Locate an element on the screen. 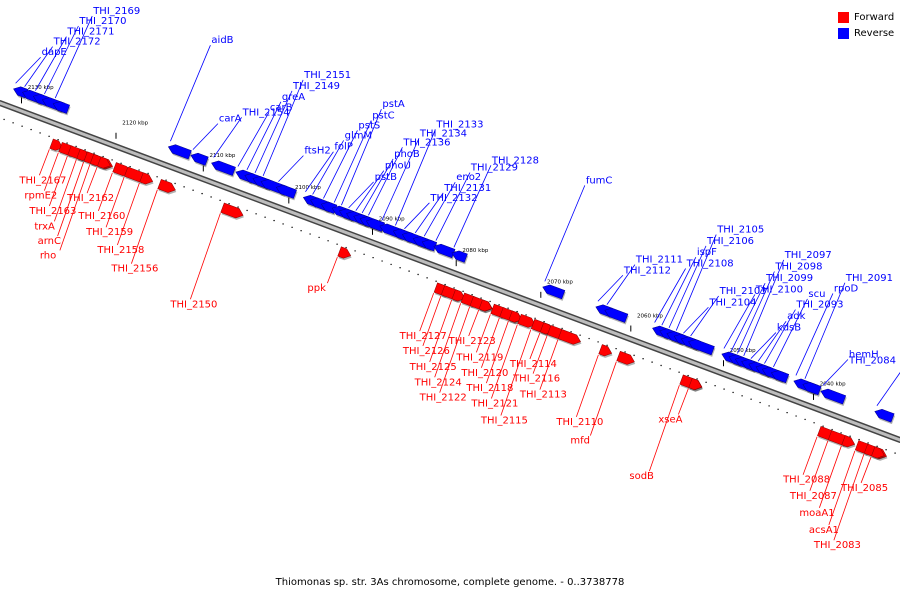  reverse-gene-label: THI_2084 is located at coordinates (872, 361).